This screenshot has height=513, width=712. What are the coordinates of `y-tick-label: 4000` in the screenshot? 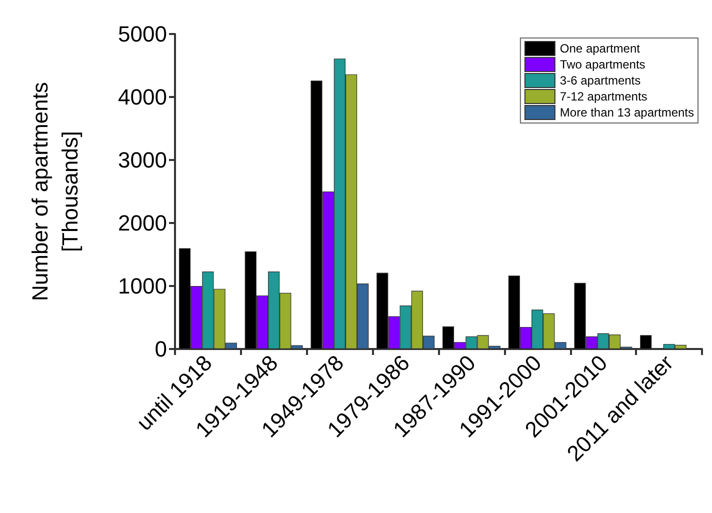 It's located at (142, 97).